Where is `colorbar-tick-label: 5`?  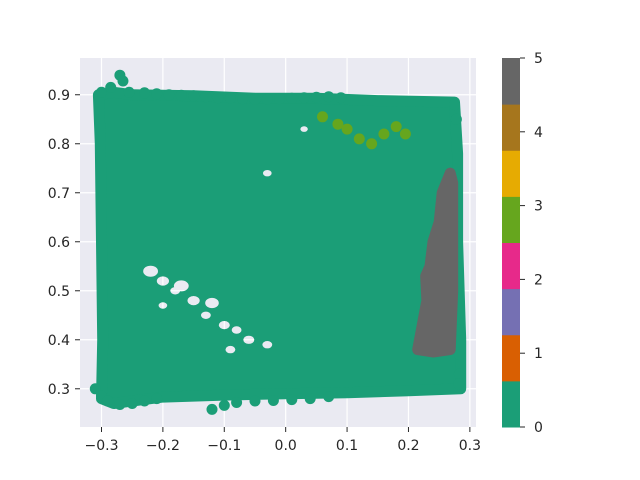
colorbar-tick-label: 5 is located at coordinates (538, 59).